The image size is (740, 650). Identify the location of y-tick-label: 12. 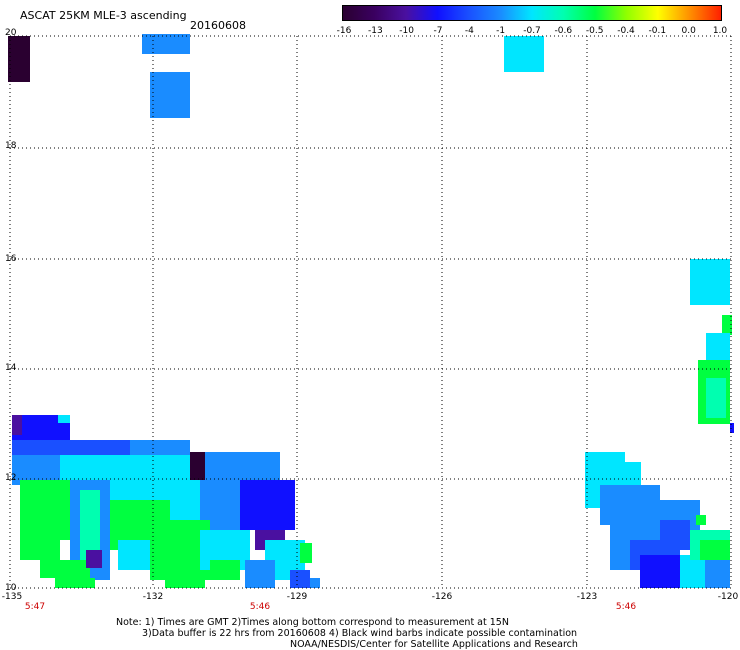
(11, 478).